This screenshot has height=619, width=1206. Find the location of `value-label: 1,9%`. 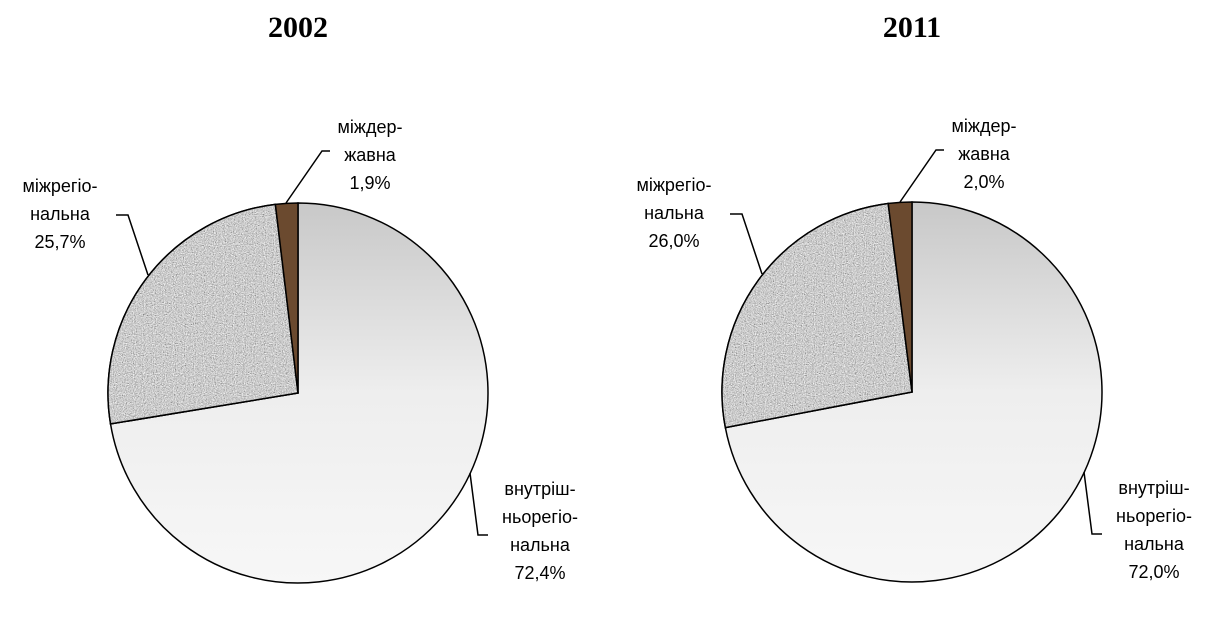

value-label: 1,9% is located at coordinates (369, 183).